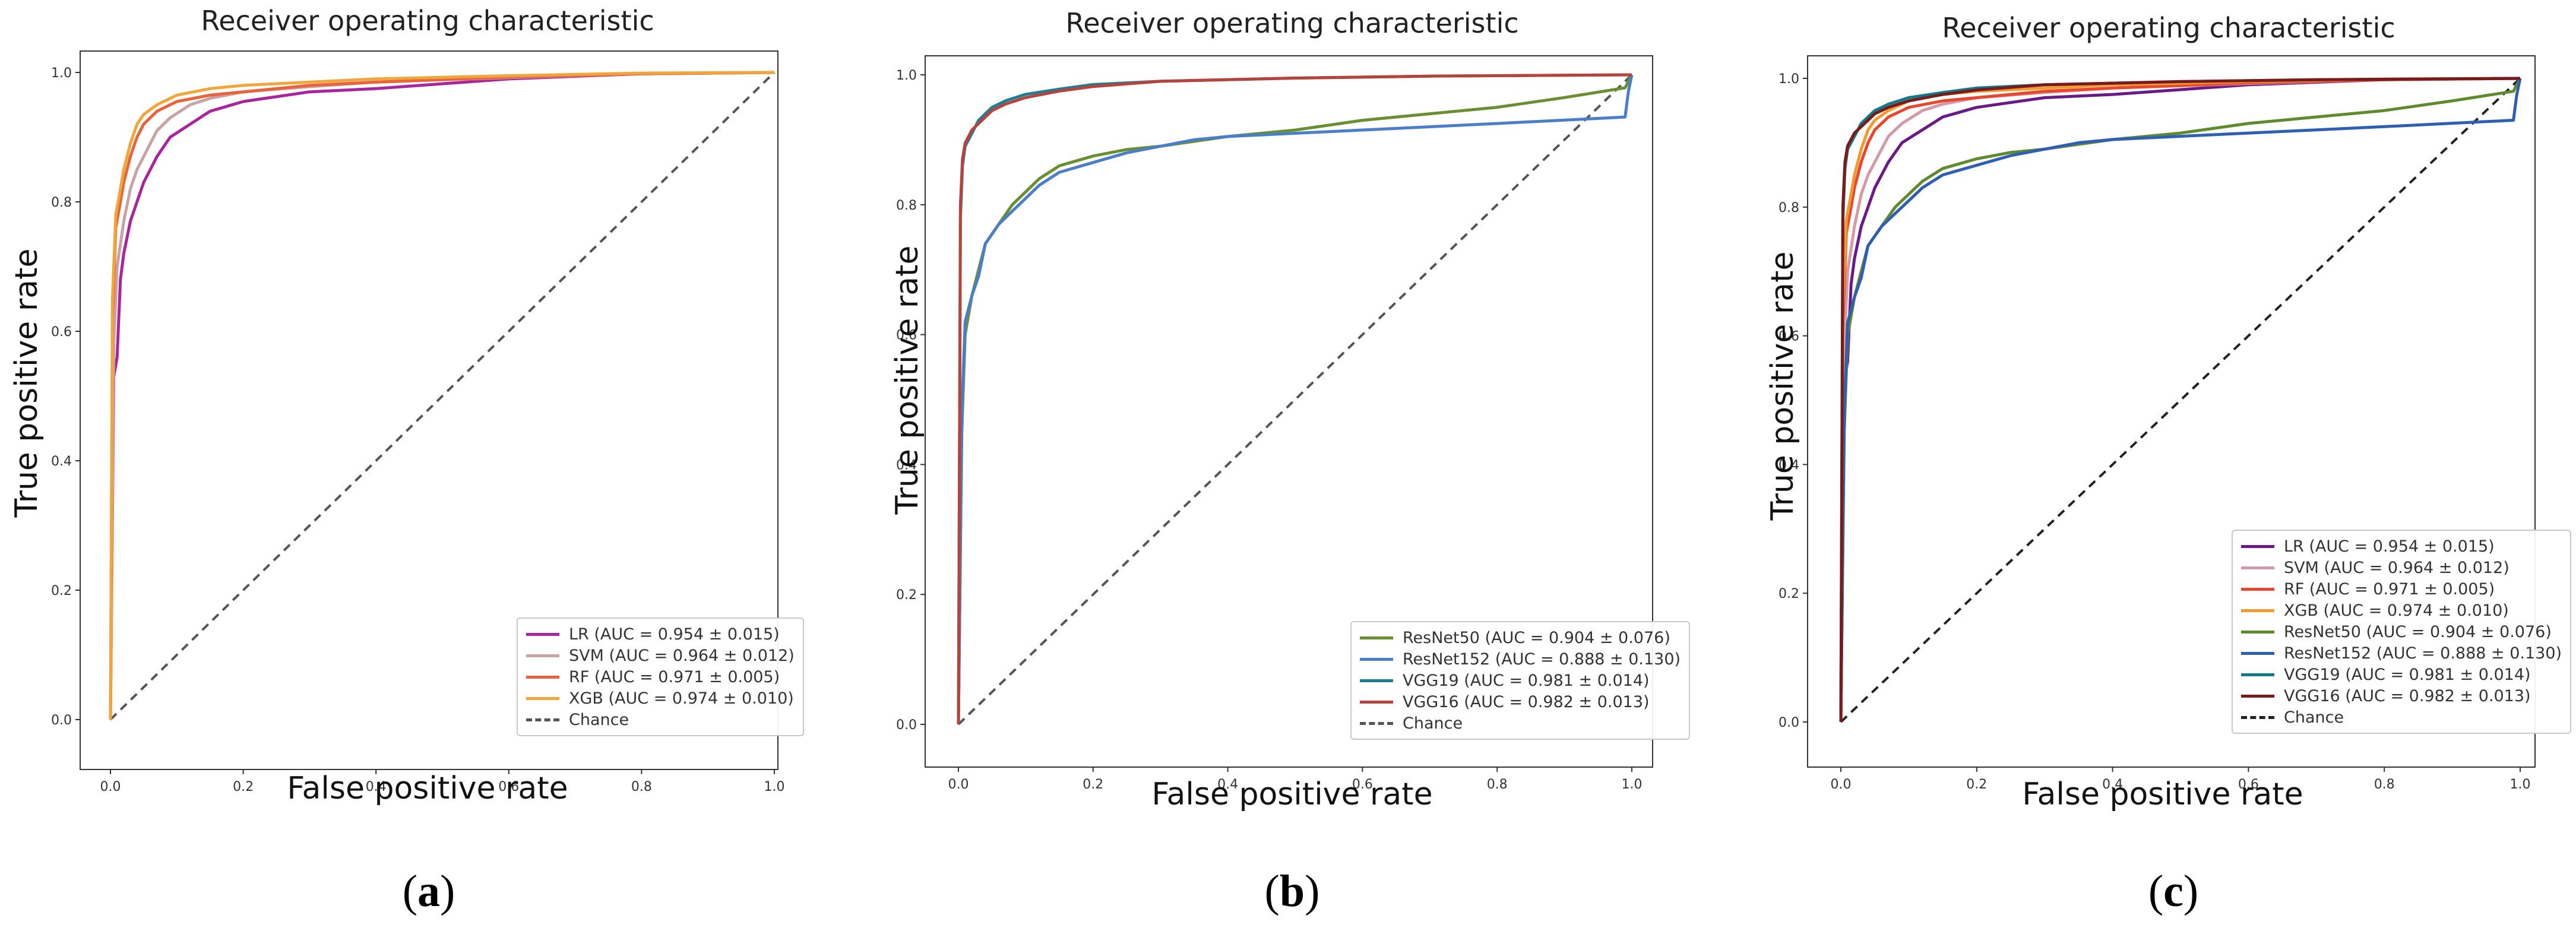 The width and height of the screenshot is (2576, 928). I want to click on panel-label: (c), so click(2173, 891).